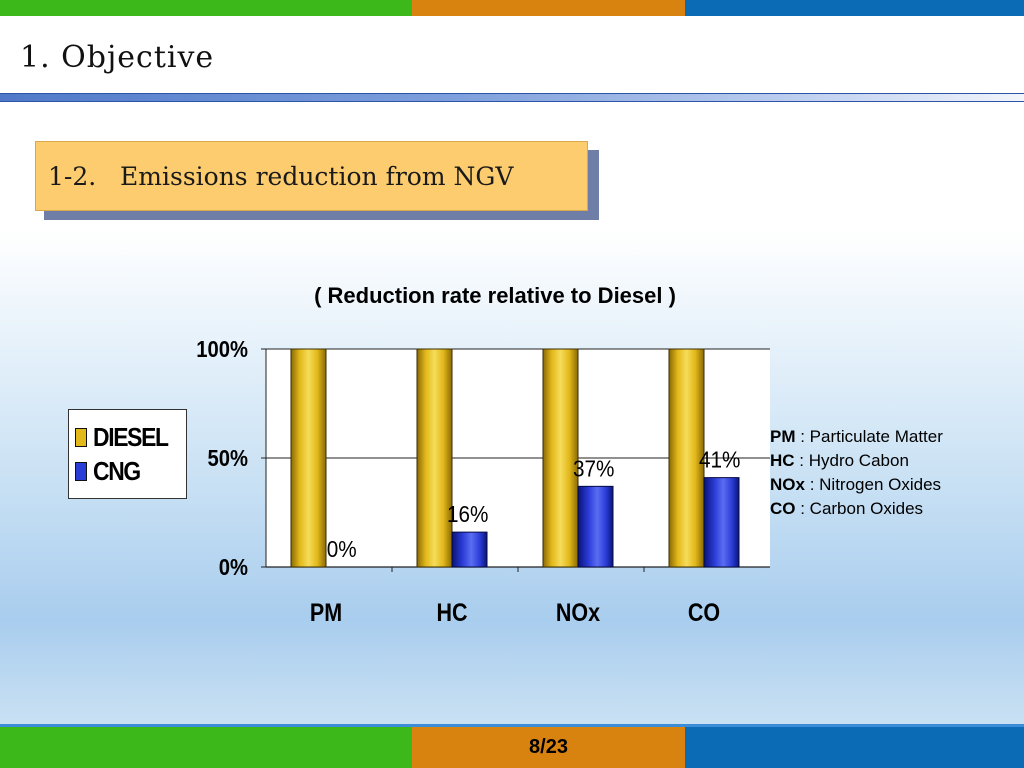  I want to click on legend-item-diesel: DIESEL, so click(127, 437).